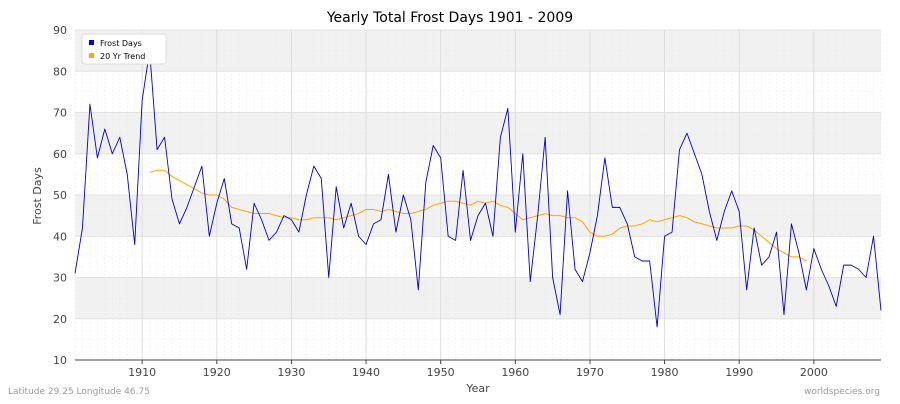 The width and height of the screenshot is (900, 404). I want to click on legend-label-20yr-trend: 20 Yr Trend, so click(122, 56).